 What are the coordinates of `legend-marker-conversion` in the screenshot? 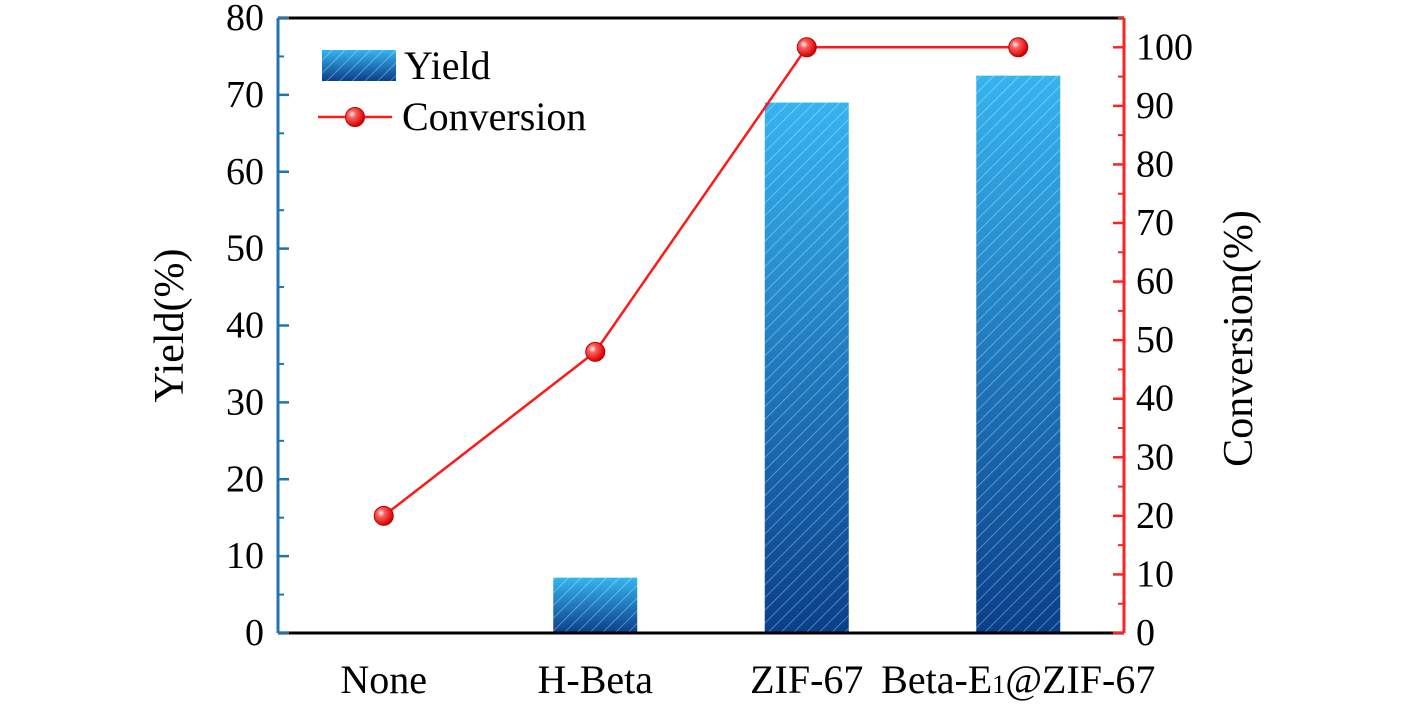 It's located at (355, 117).